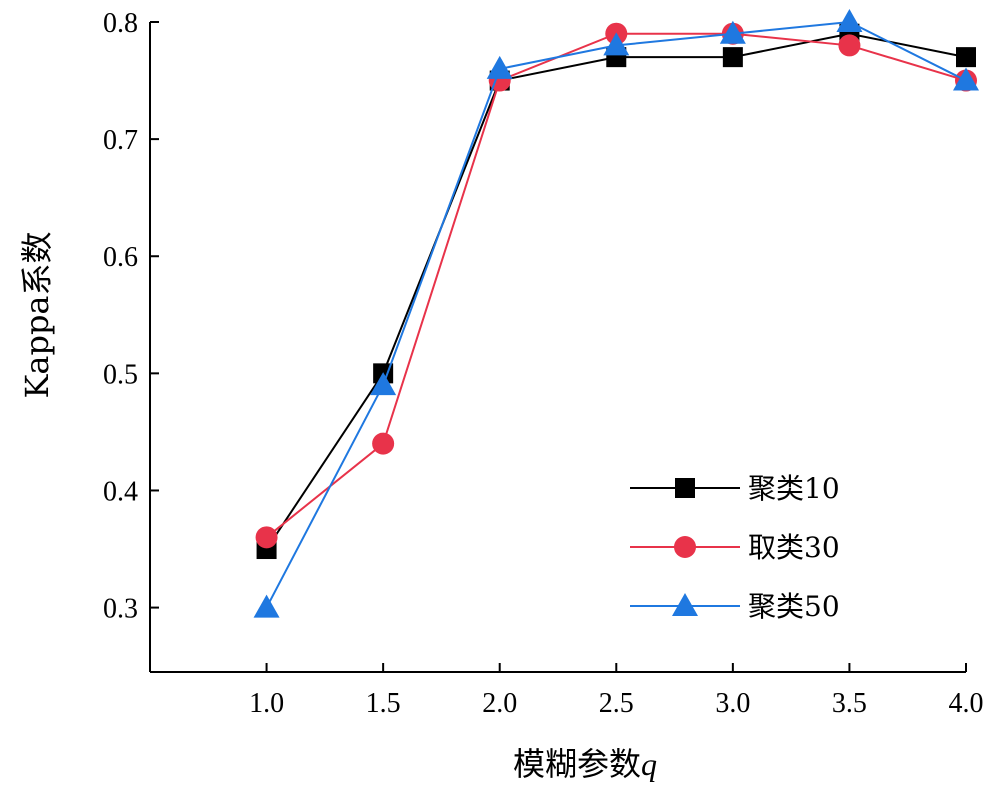 The height and width of the screenshot is (798, 1000). Describe the element at coordinates (735, 606) in the screenshot. I see `legend-item: 聚类50` at that location.